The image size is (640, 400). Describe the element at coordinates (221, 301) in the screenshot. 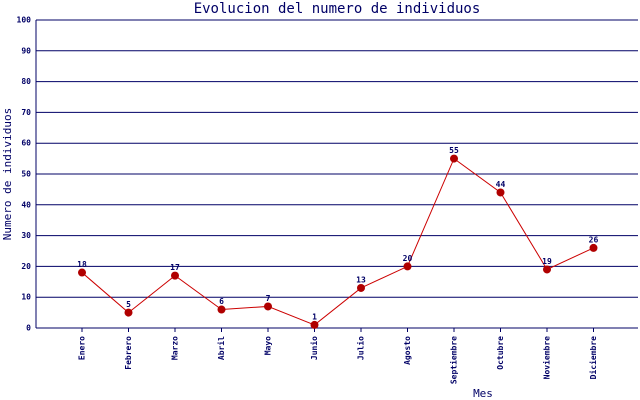

I see `data-label: 6` at that location.